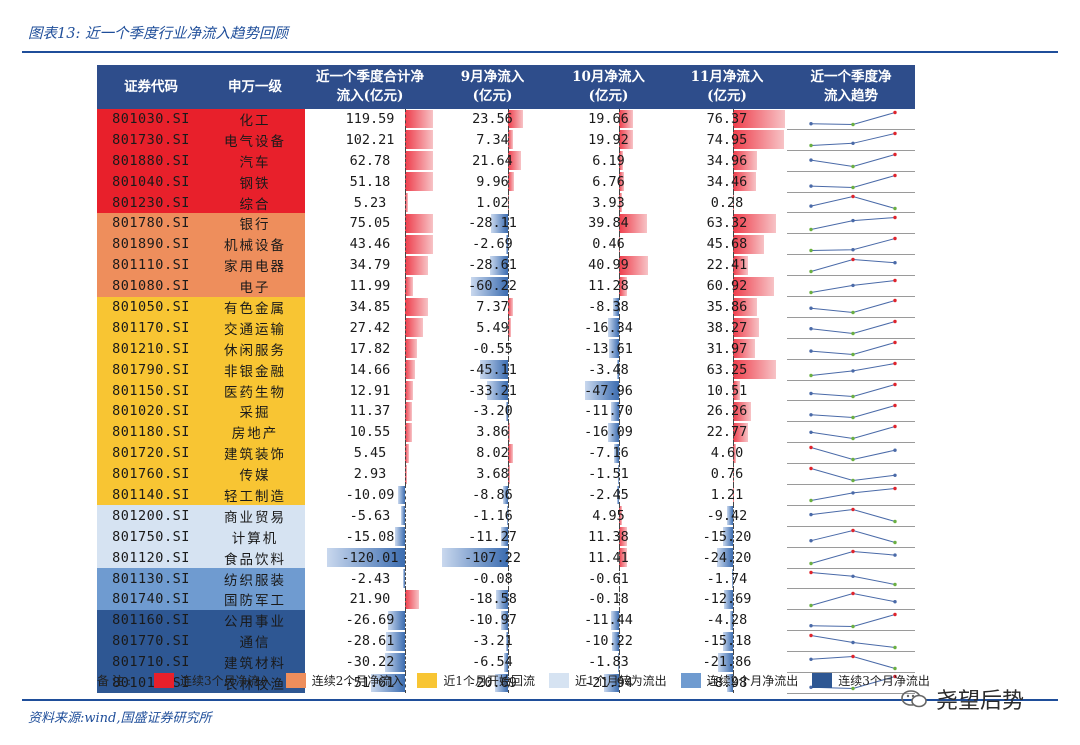 The width and height of the screenshot is (1080, 745). What do you see at coordinates (370, 202) in the screenshot?
I see `cell-total: 5.23` at bounding box center [370, 202].